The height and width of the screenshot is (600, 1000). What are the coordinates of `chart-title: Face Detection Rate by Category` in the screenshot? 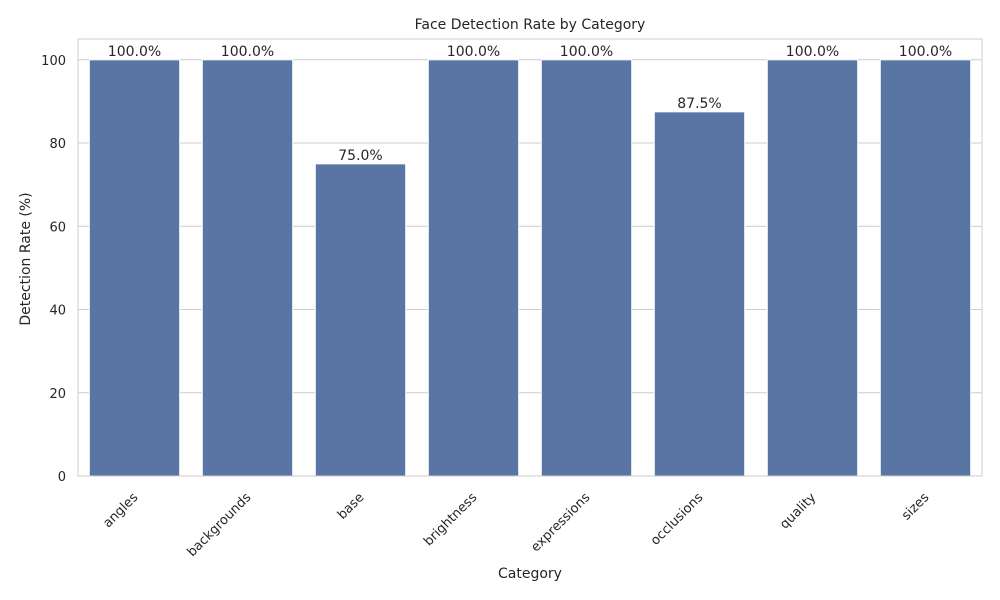 It's located at (530, 25).